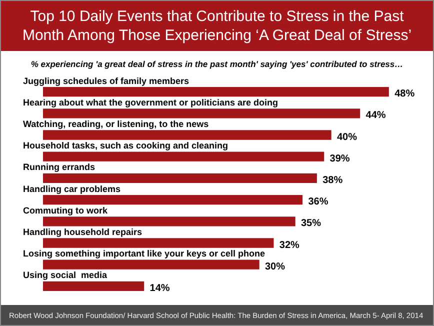 The height and width of the screenshot is (326, 434). I want to click on y-tick-label: Running errands, so click(59, 167).